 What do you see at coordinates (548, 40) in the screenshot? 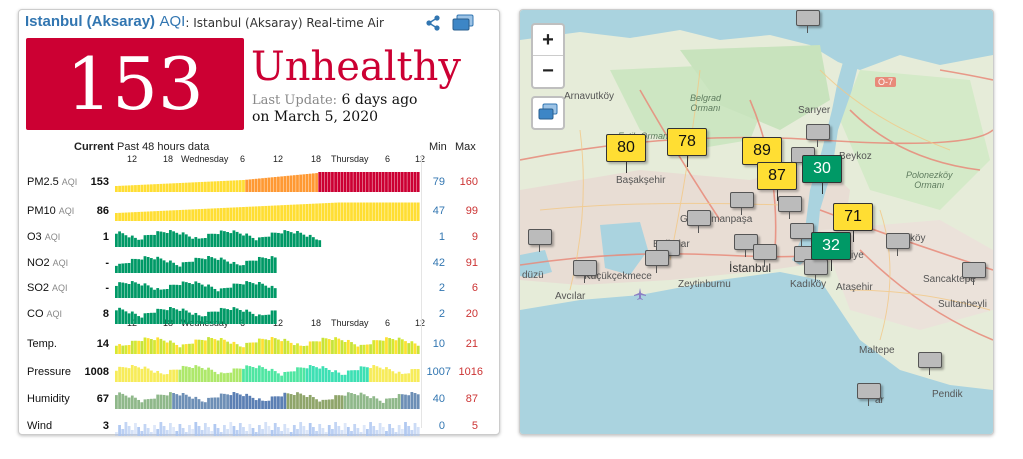
I see `zoom-in-button: +` at bounding box center [548, 40].